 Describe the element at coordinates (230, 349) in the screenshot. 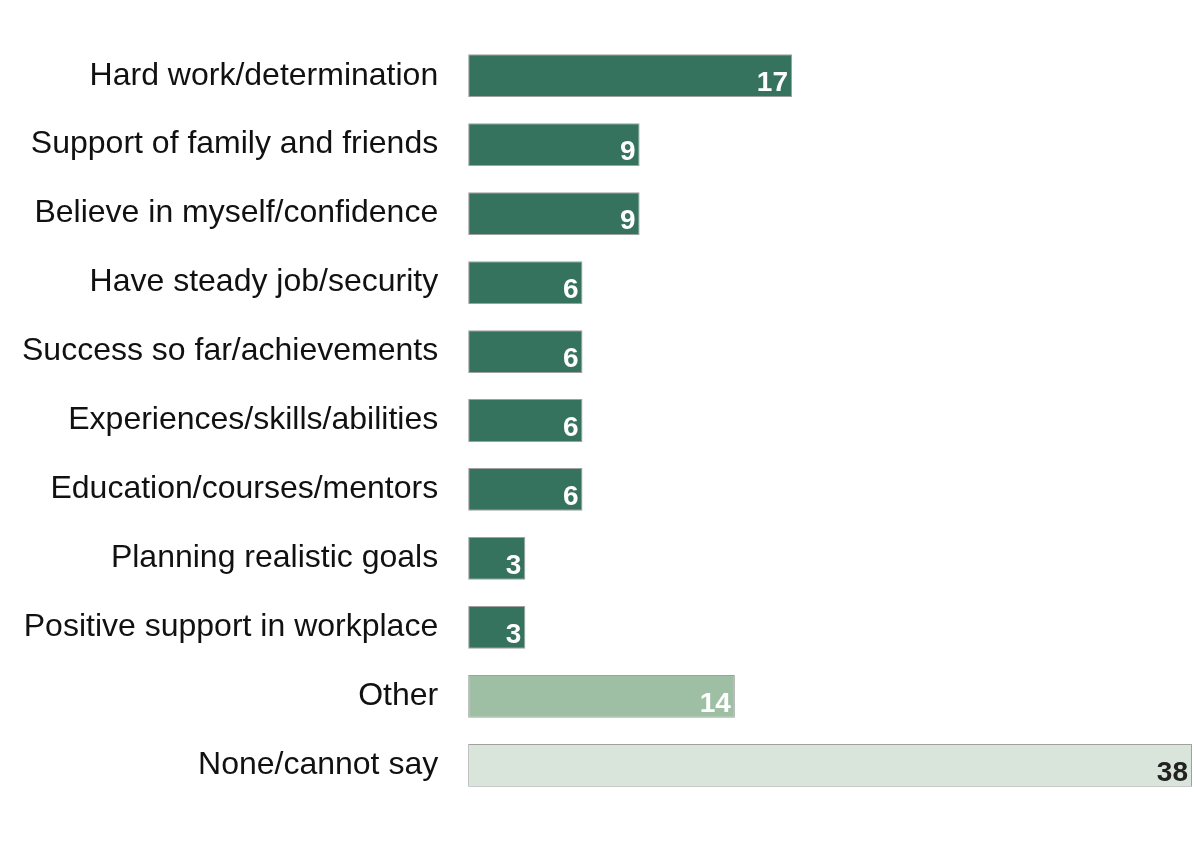

I see `y-tick-label: Success so far/achievements` at that location.